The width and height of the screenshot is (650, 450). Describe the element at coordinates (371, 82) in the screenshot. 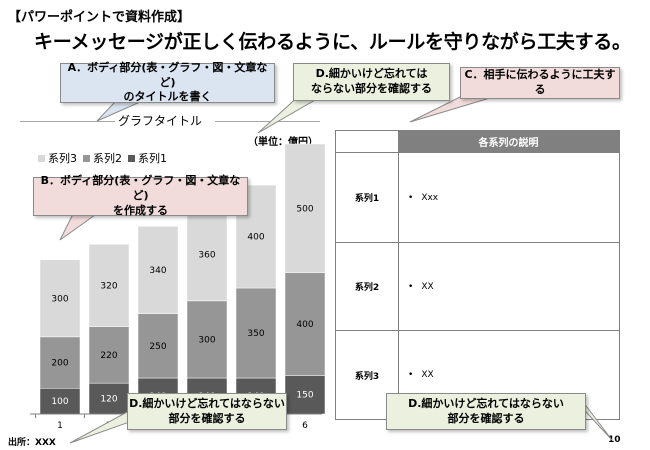

I see `callout-d-top: D.細かいけど忘れては ならない部分を確認する` at that location.